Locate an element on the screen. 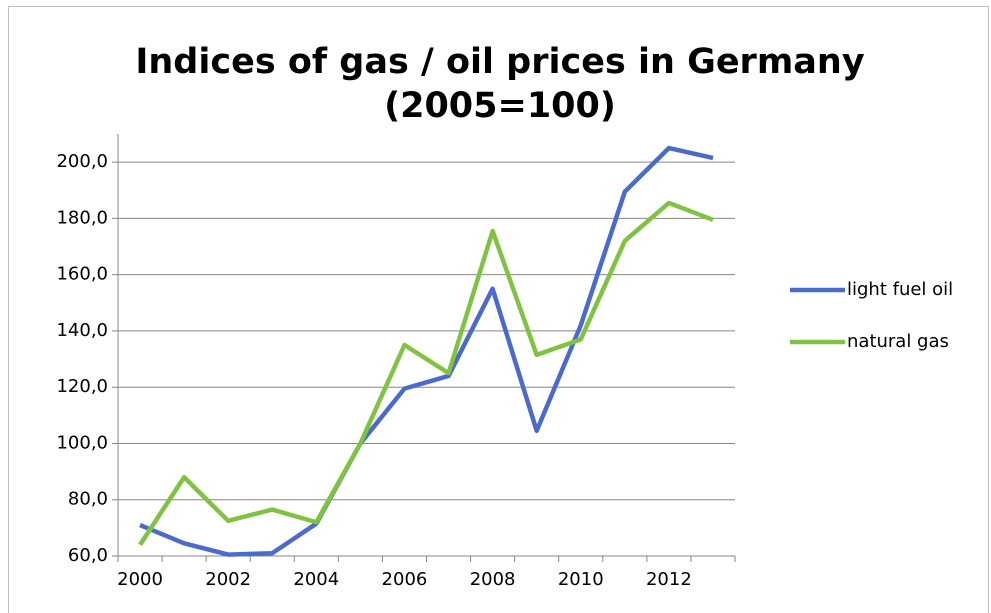  y-tick-label: 180,0 is located at coordinates (82, 217).